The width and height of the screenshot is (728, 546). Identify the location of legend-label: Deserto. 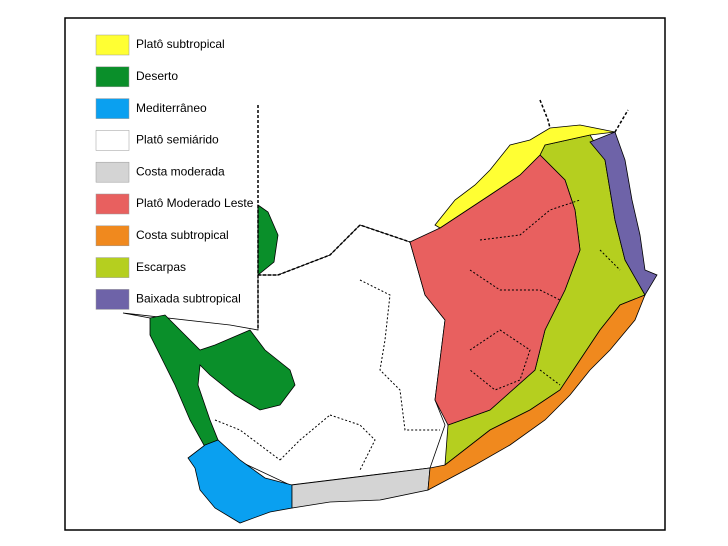
(157, 76).